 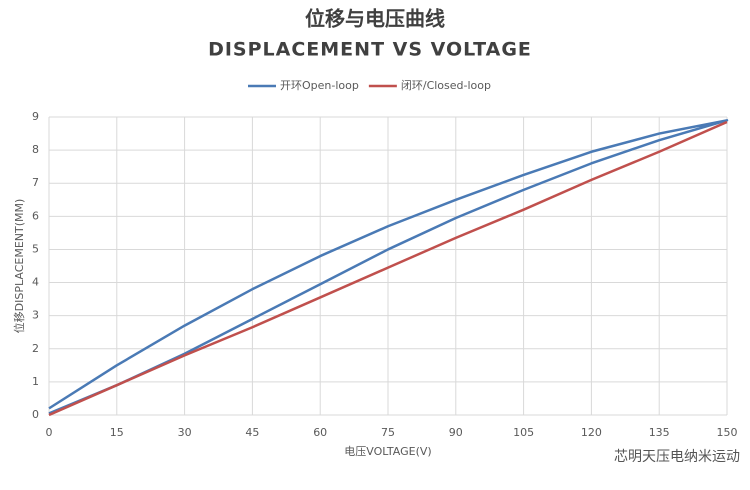 I want to click on y-tick-label: 0, so click(x=35, y=414).